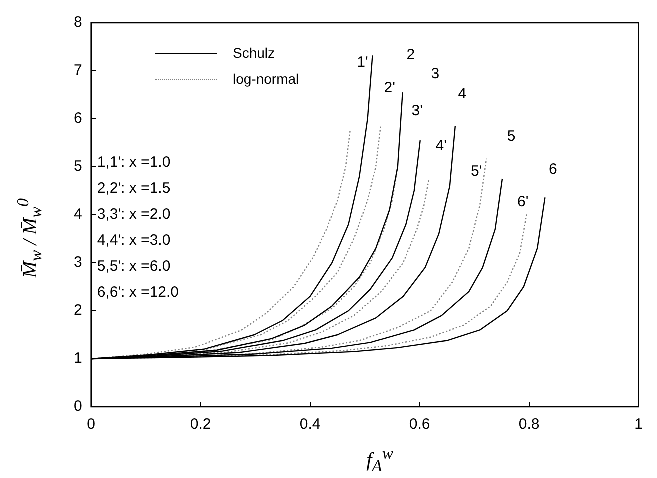 This screenshot has width=657, height=478. Describe the element at coordinates (134, 189) in the screenshot. I see `annotation: 2,2': x =1.5` at that location.